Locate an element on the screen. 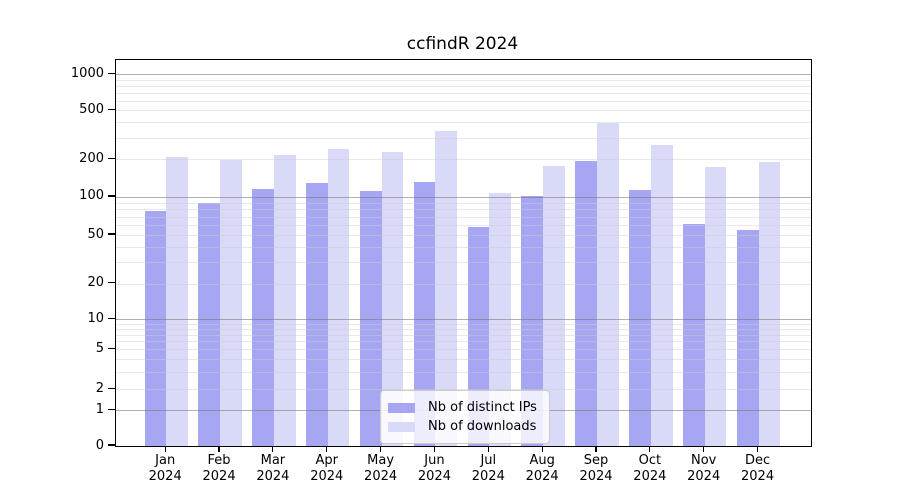 This screenshot has height=500, width=900. x-tick-jun is located at coordinates (434, 449).